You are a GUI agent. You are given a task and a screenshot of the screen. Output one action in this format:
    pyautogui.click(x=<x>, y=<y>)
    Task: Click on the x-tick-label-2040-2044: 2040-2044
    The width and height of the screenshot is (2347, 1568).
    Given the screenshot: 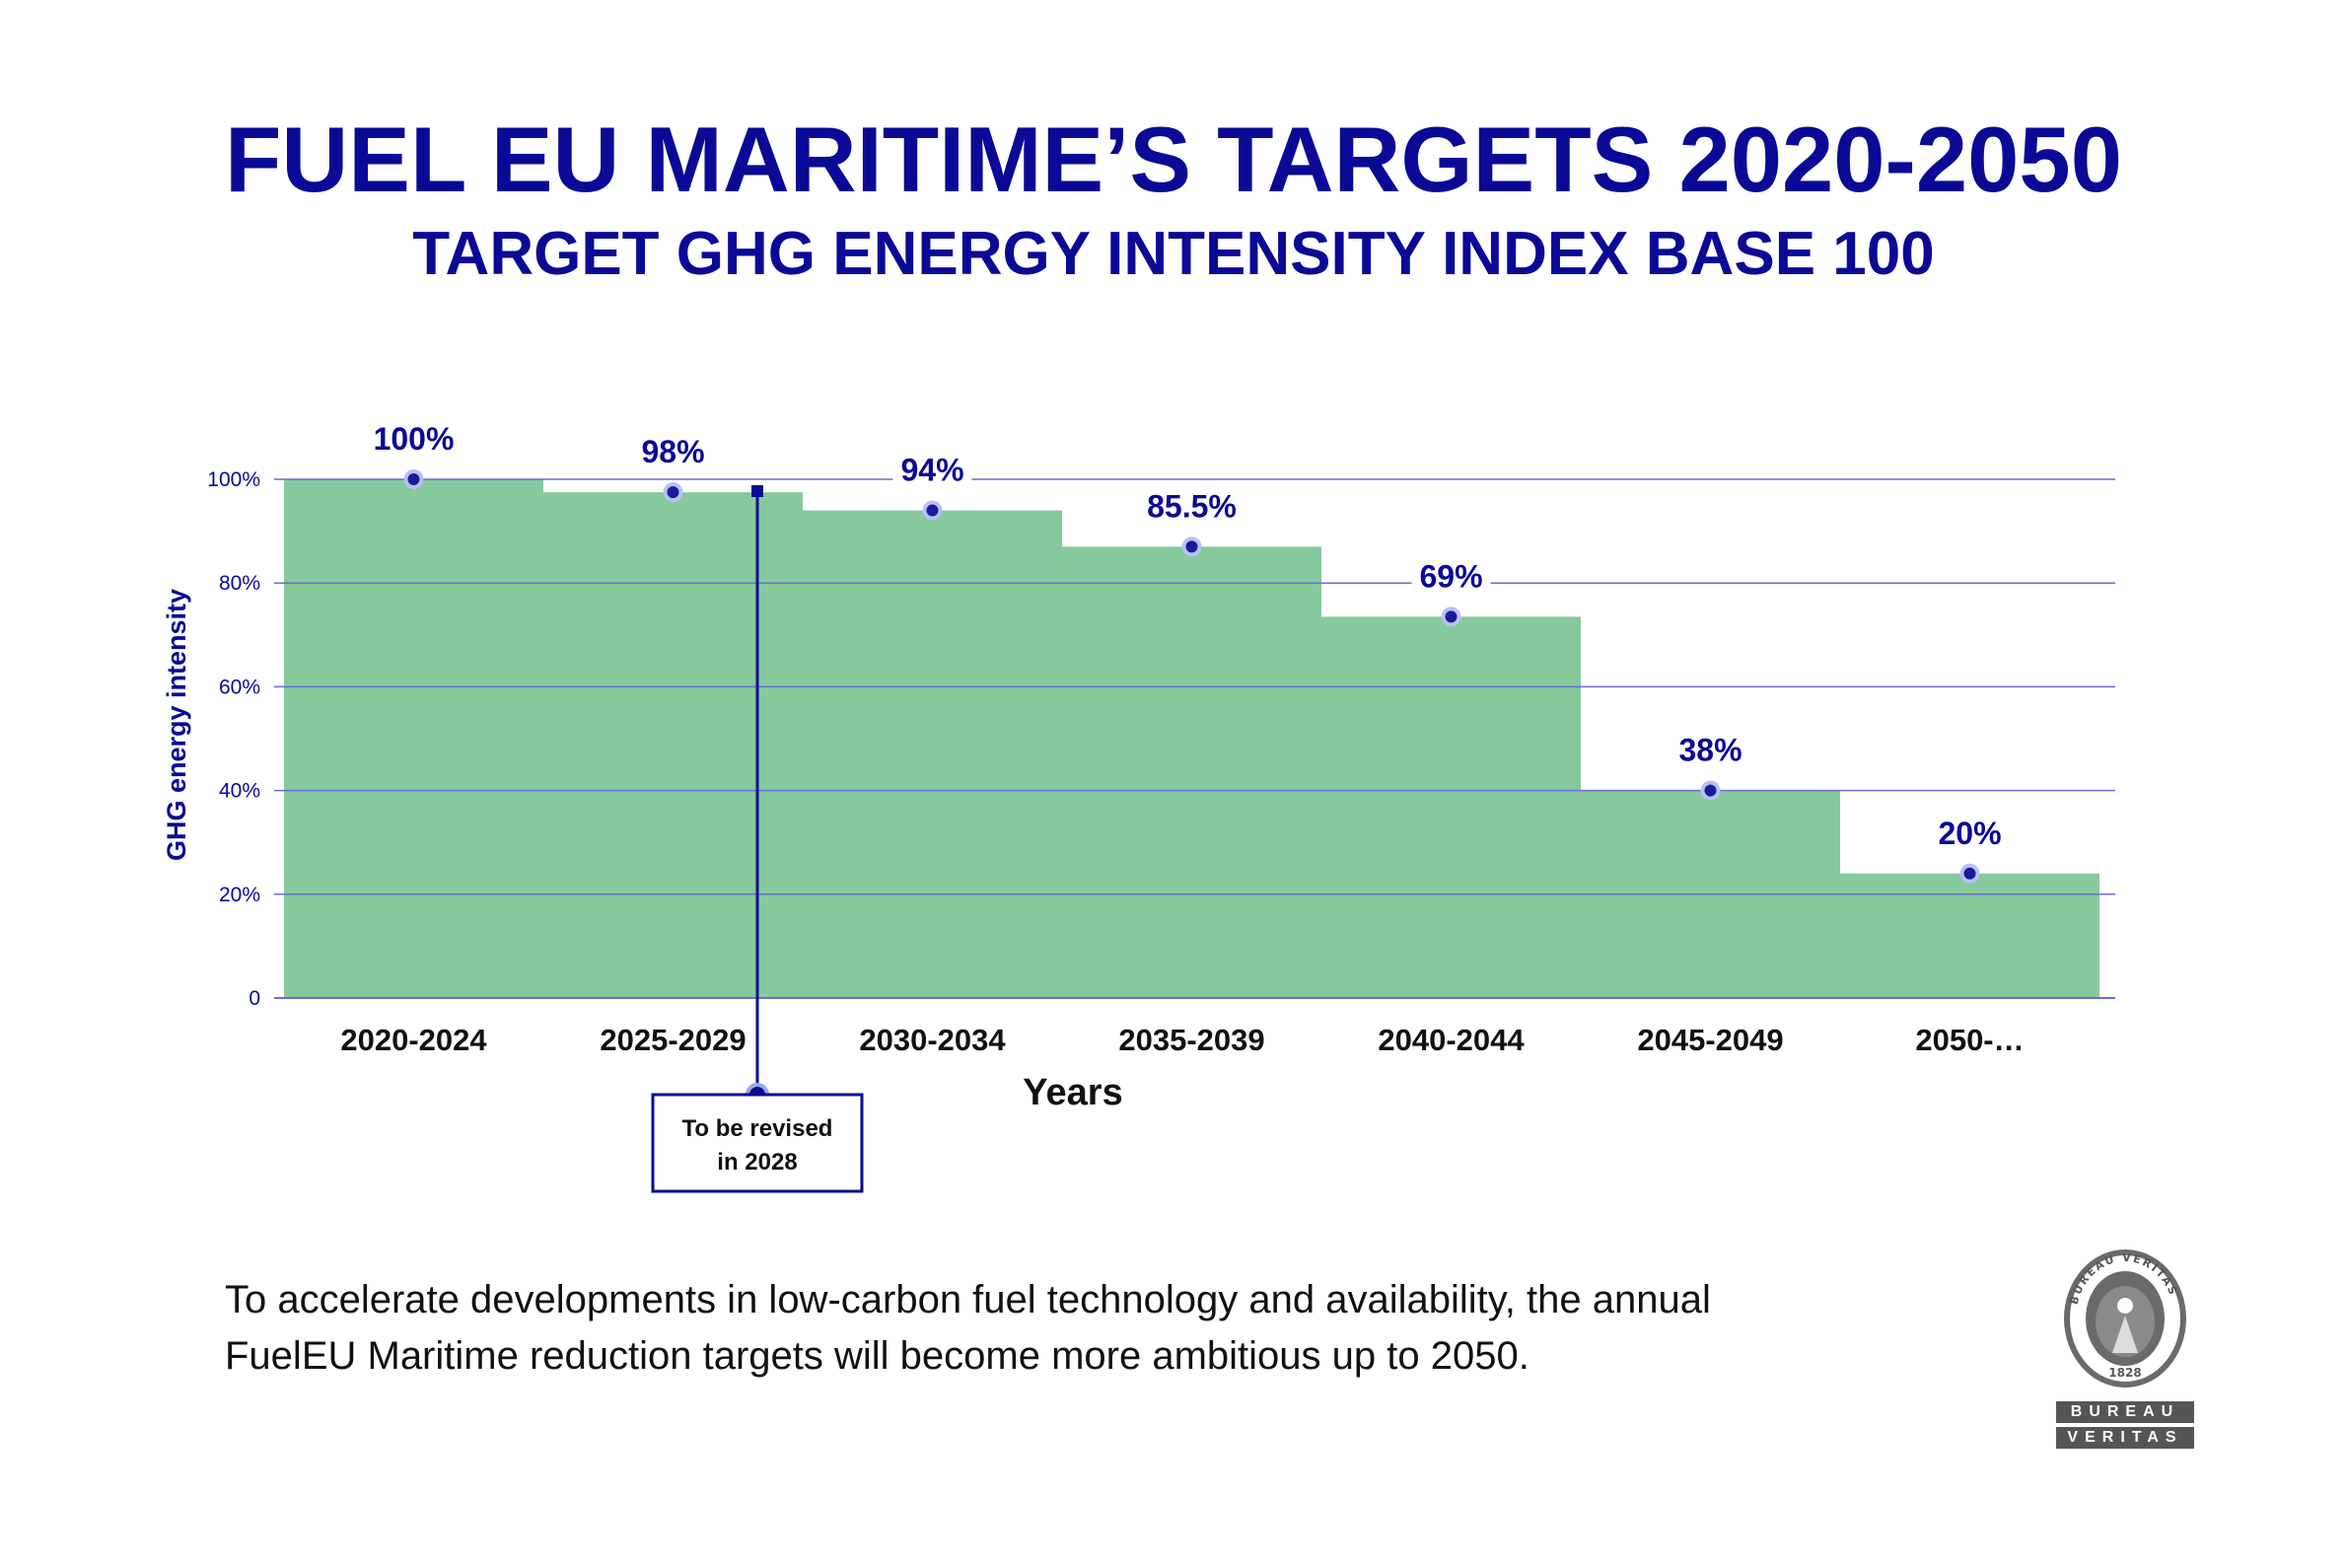 What is the action you would take?
    pyautogui.click(x=1451, y=1040)
    